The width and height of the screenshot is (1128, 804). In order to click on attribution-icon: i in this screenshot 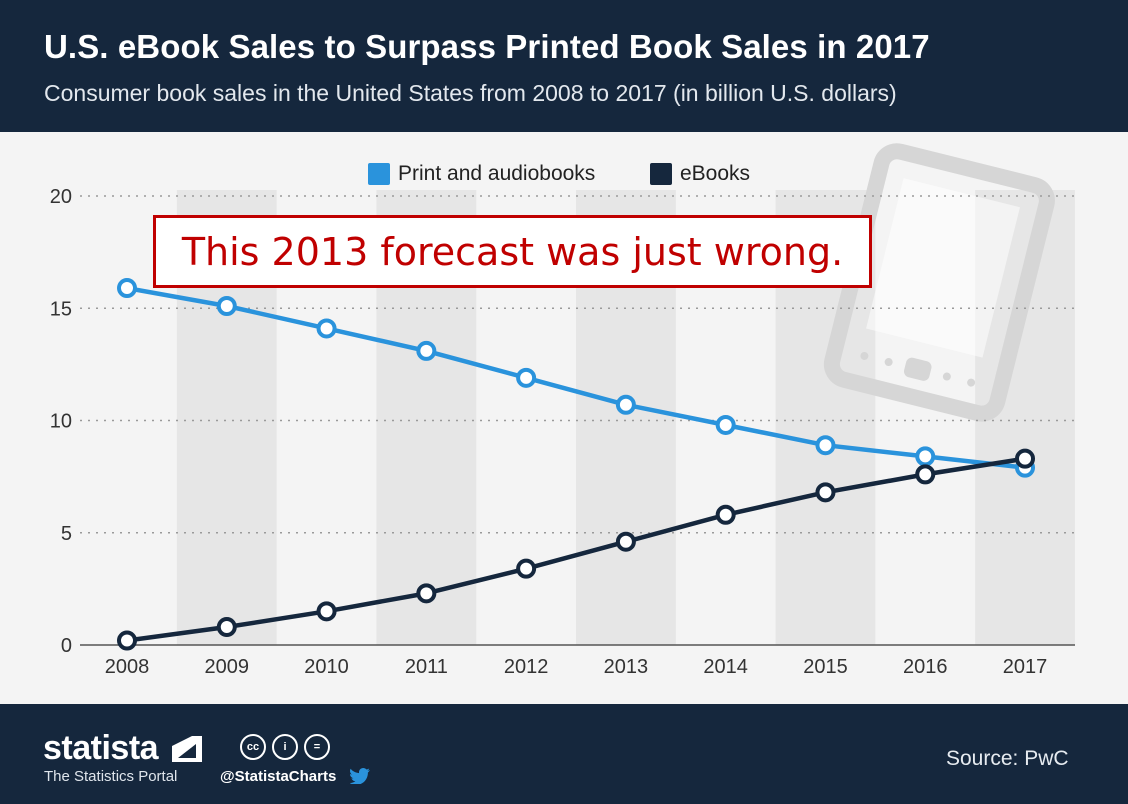, I will do `click(285, 747)`.